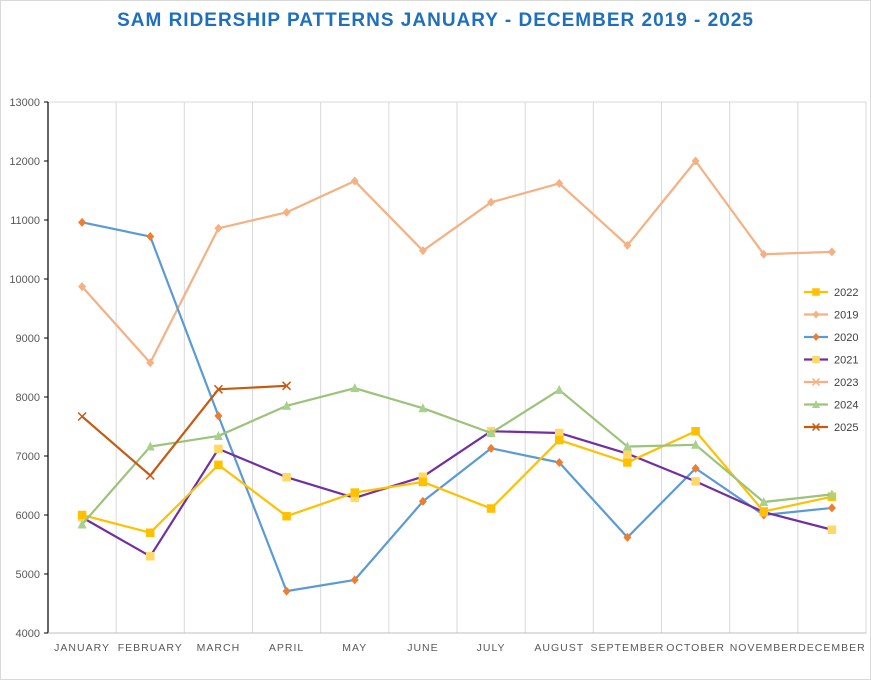 Image resolution: width=871 pixels, height=680 pixels. Describe the element at coordinates (28, 339) in the screenshot. I see `y-tick-label: 9000` at that location.